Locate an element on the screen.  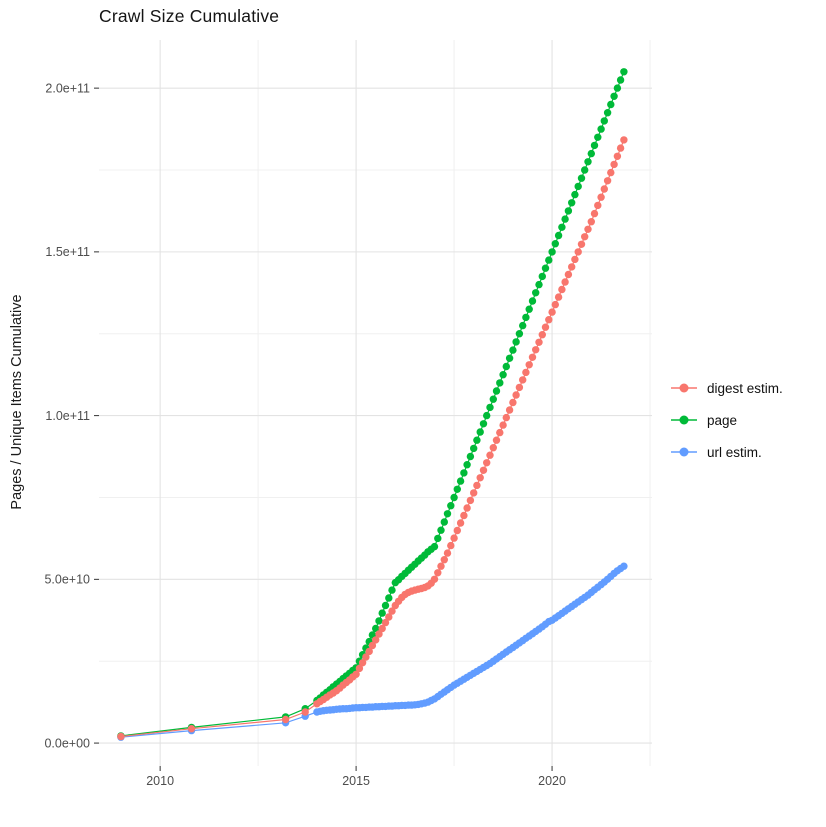
legend-key-icon is located at coordinates (684, 452).